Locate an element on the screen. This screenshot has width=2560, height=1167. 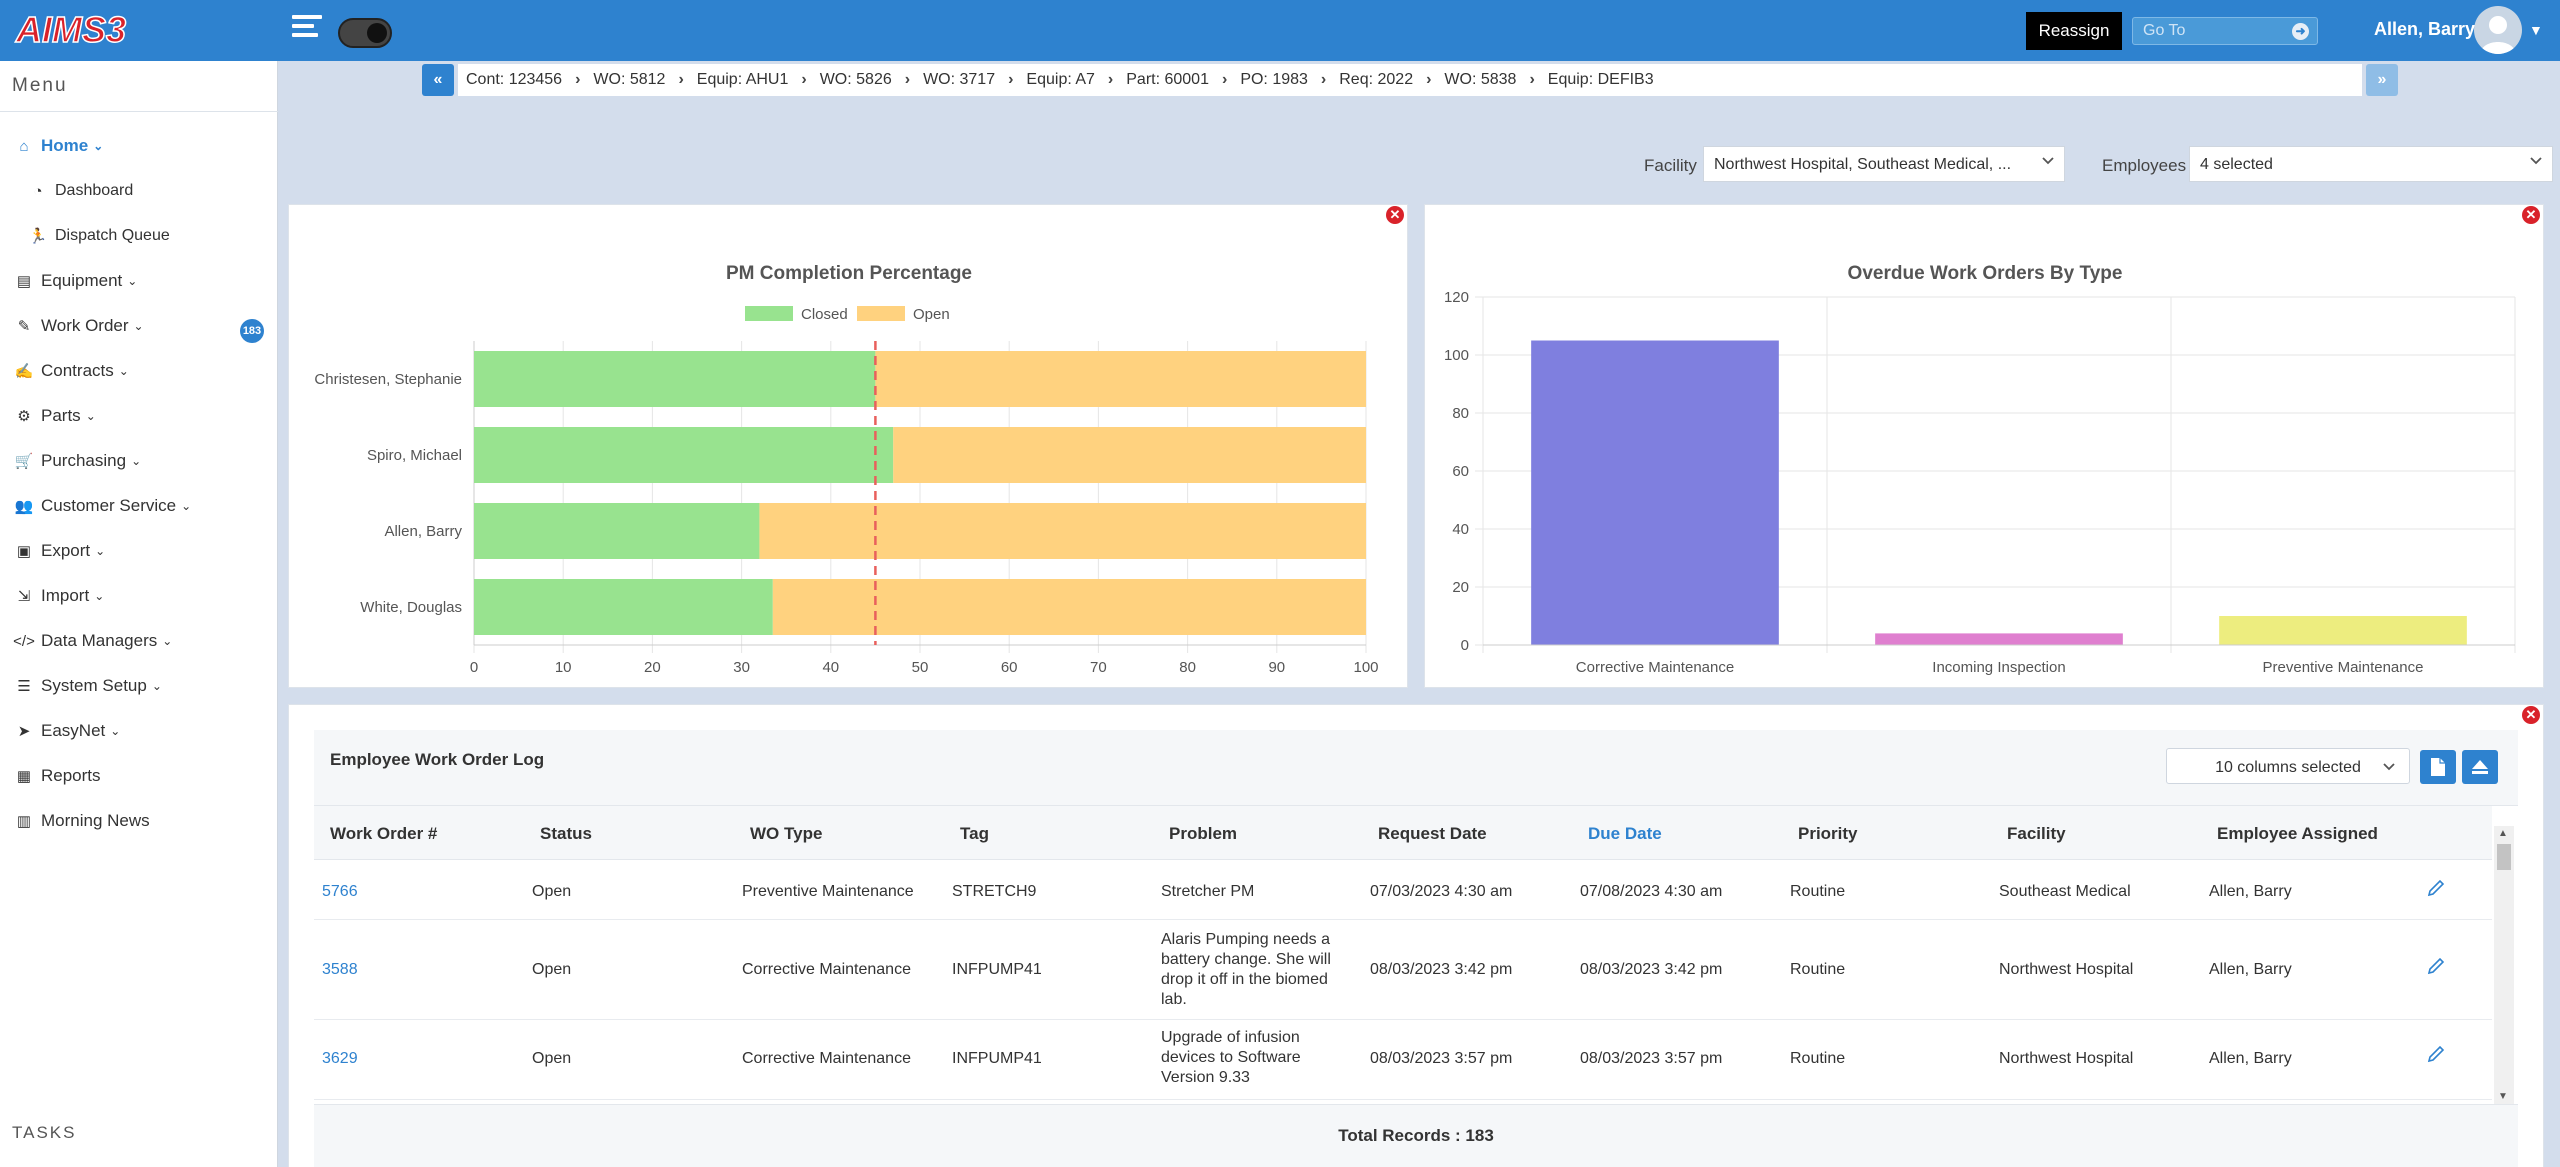
breadcrumb-item: Equip: DEFIB3 is located at coordinates (1600, 79).